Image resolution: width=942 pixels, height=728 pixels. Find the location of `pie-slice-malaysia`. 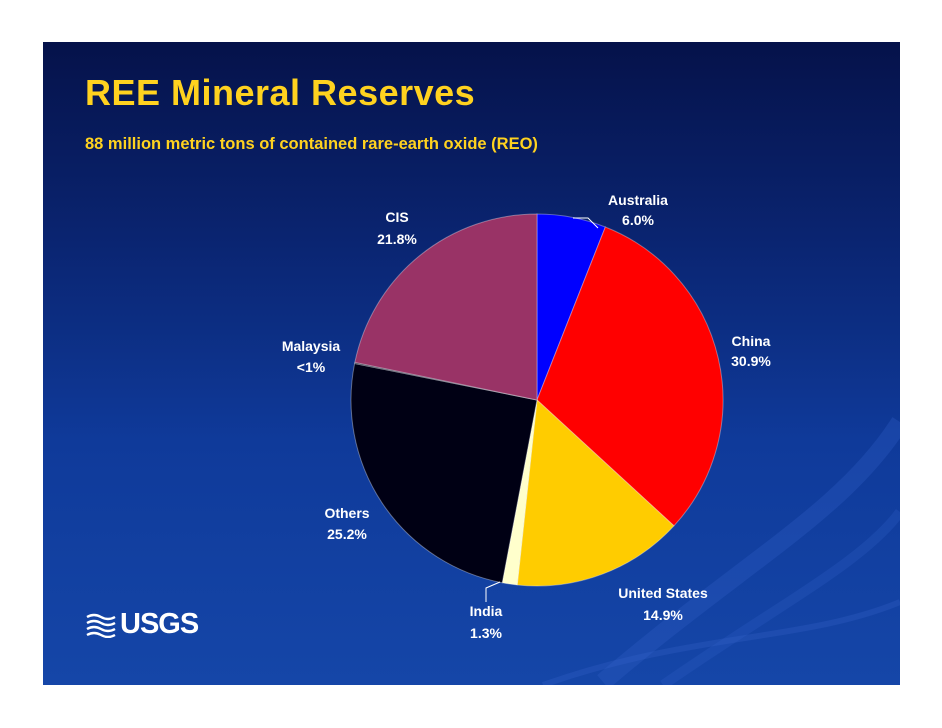

pie-slice-malaysia is located at coordinates (446, 381).